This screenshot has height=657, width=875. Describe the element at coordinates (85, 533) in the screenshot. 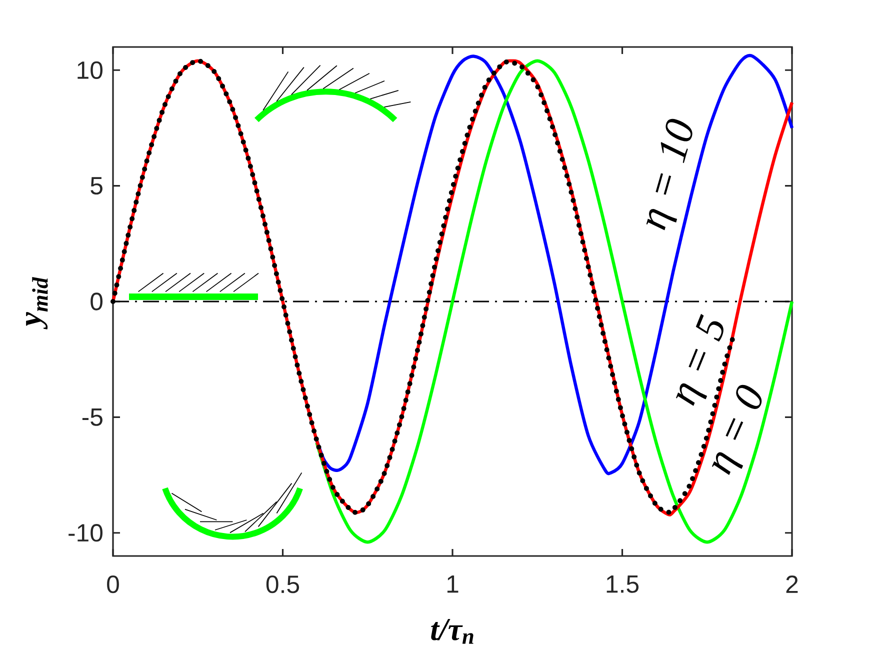

I see `y-tick-label: -10` at that location.